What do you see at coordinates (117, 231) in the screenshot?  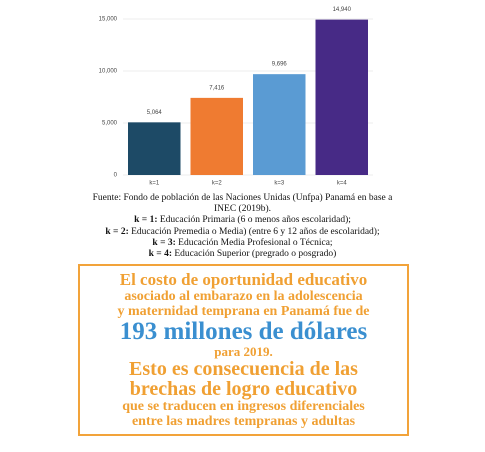 I see `note-key: k = 2:` at bounding box center [117, 231].